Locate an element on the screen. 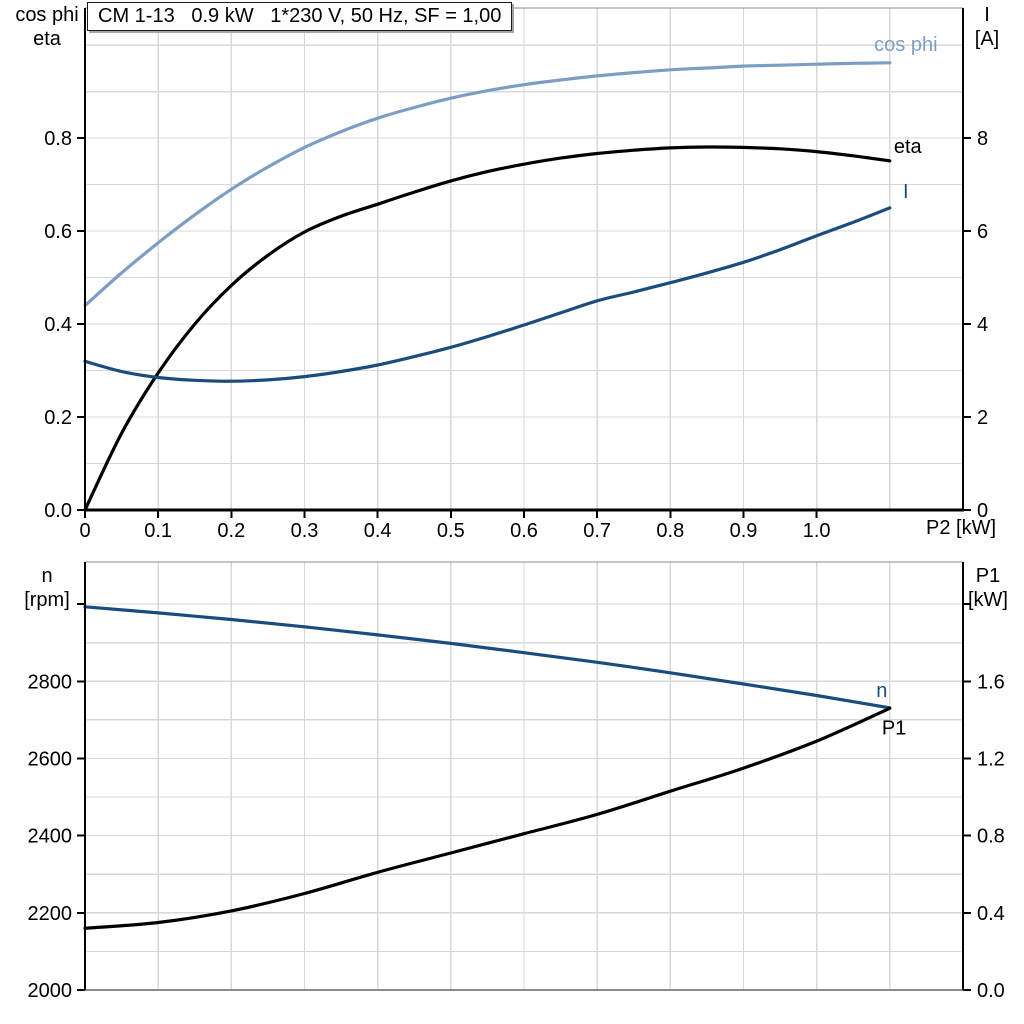  x-tick-label: 0.2 is located at coordinates (231, 531).